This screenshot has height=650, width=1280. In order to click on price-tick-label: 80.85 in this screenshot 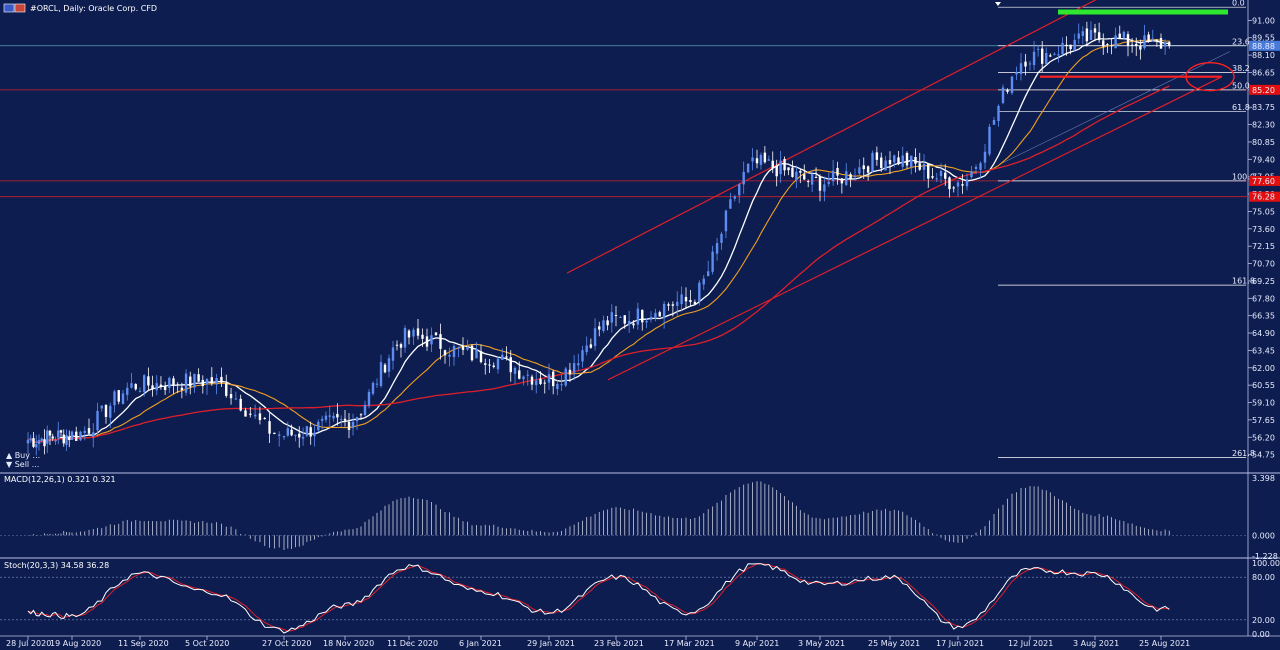, I will do `click(1263, 142)`.